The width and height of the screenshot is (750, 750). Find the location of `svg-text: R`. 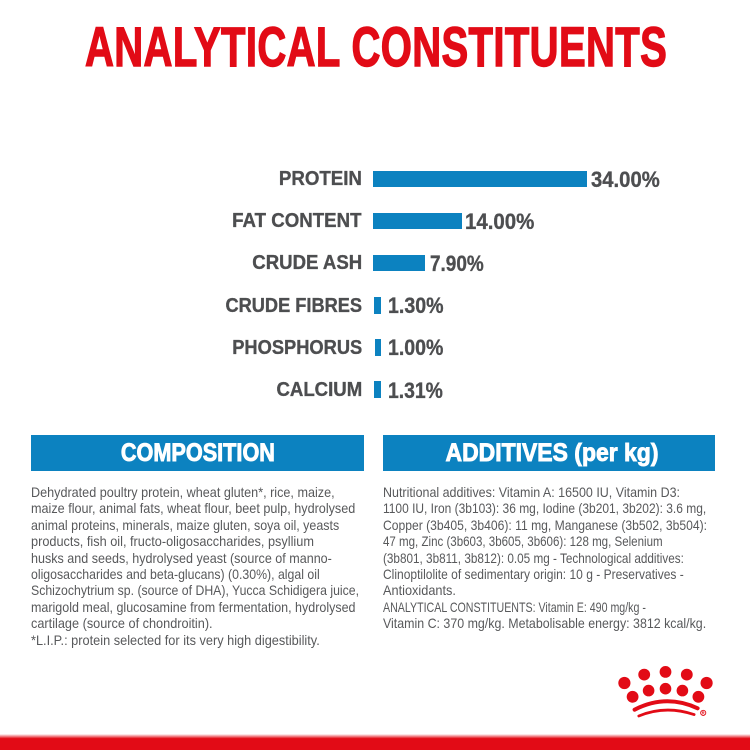

svg-text: R is located at coordinates (703, 712).